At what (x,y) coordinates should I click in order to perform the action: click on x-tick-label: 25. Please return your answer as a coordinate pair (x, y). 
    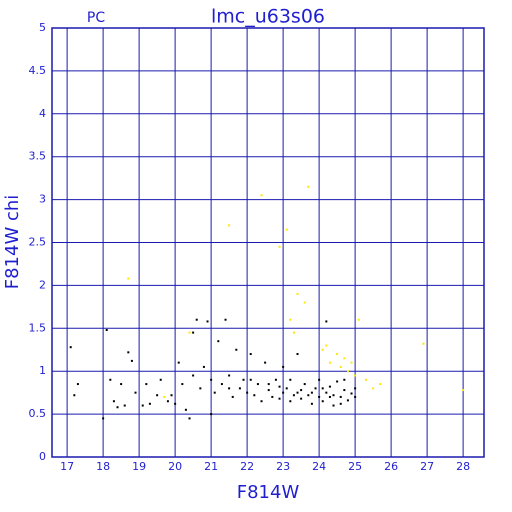
    Looking at the image, I should click on (355, 466).